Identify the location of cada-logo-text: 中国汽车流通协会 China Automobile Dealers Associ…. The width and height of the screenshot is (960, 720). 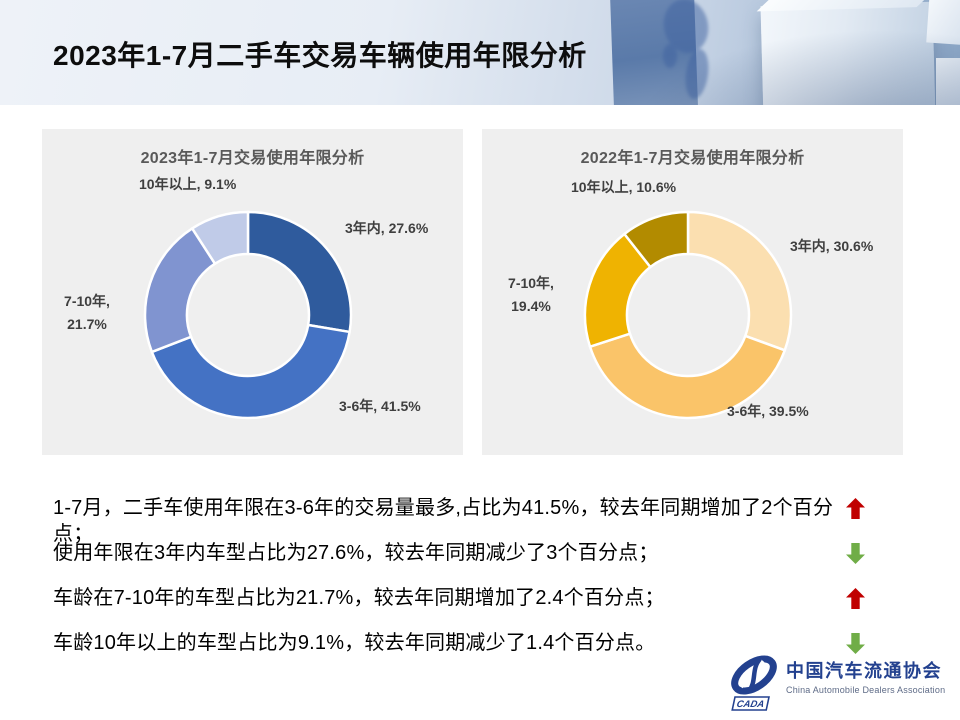
(865, 675).